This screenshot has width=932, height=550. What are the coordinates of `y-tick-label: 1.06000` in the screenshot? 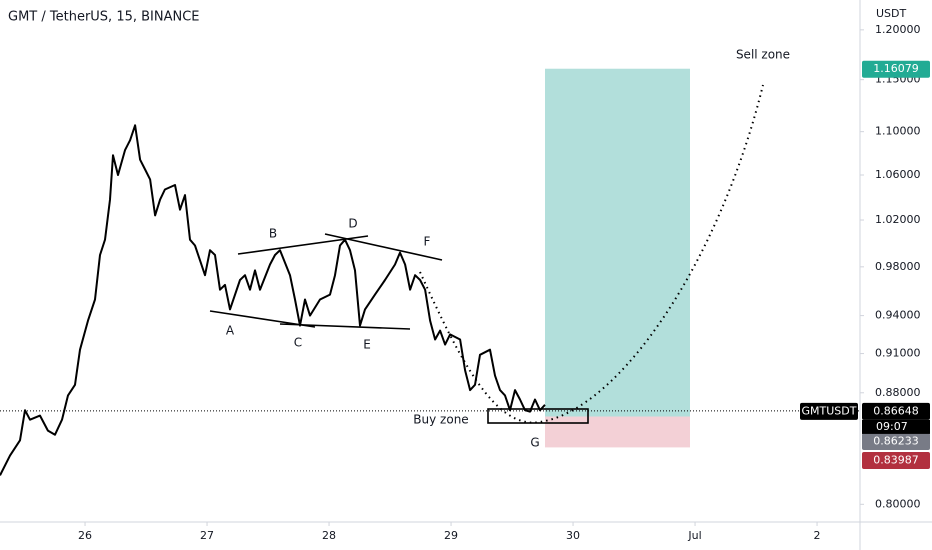 It's located at (898, 174).